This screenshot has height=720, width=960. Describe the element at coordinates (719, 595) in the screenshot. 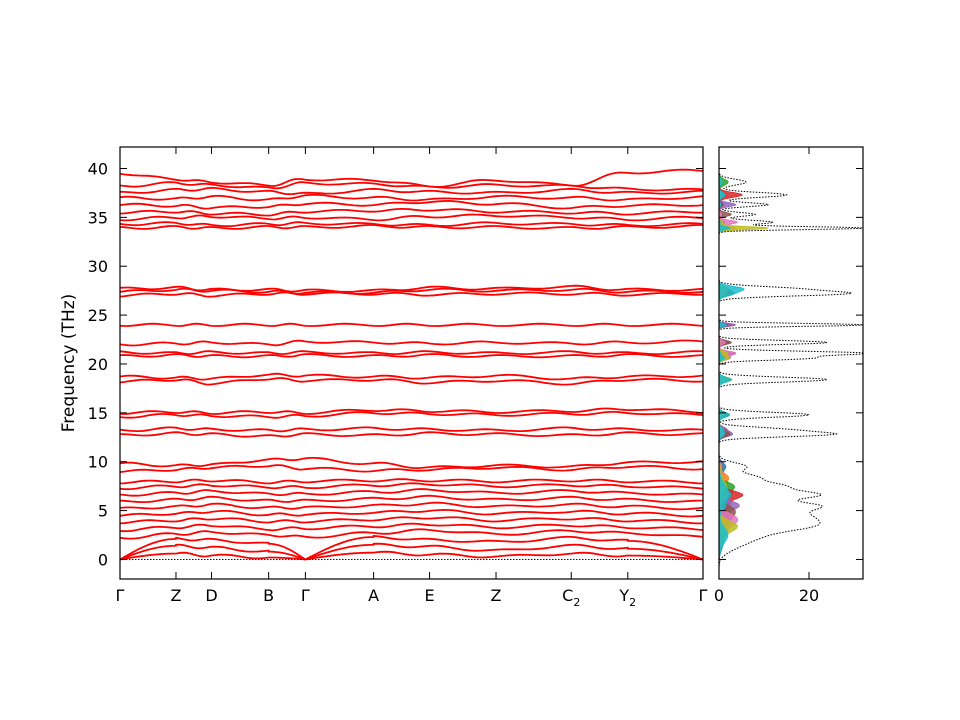

I see `dos-x-tick-label: 0` at that location.